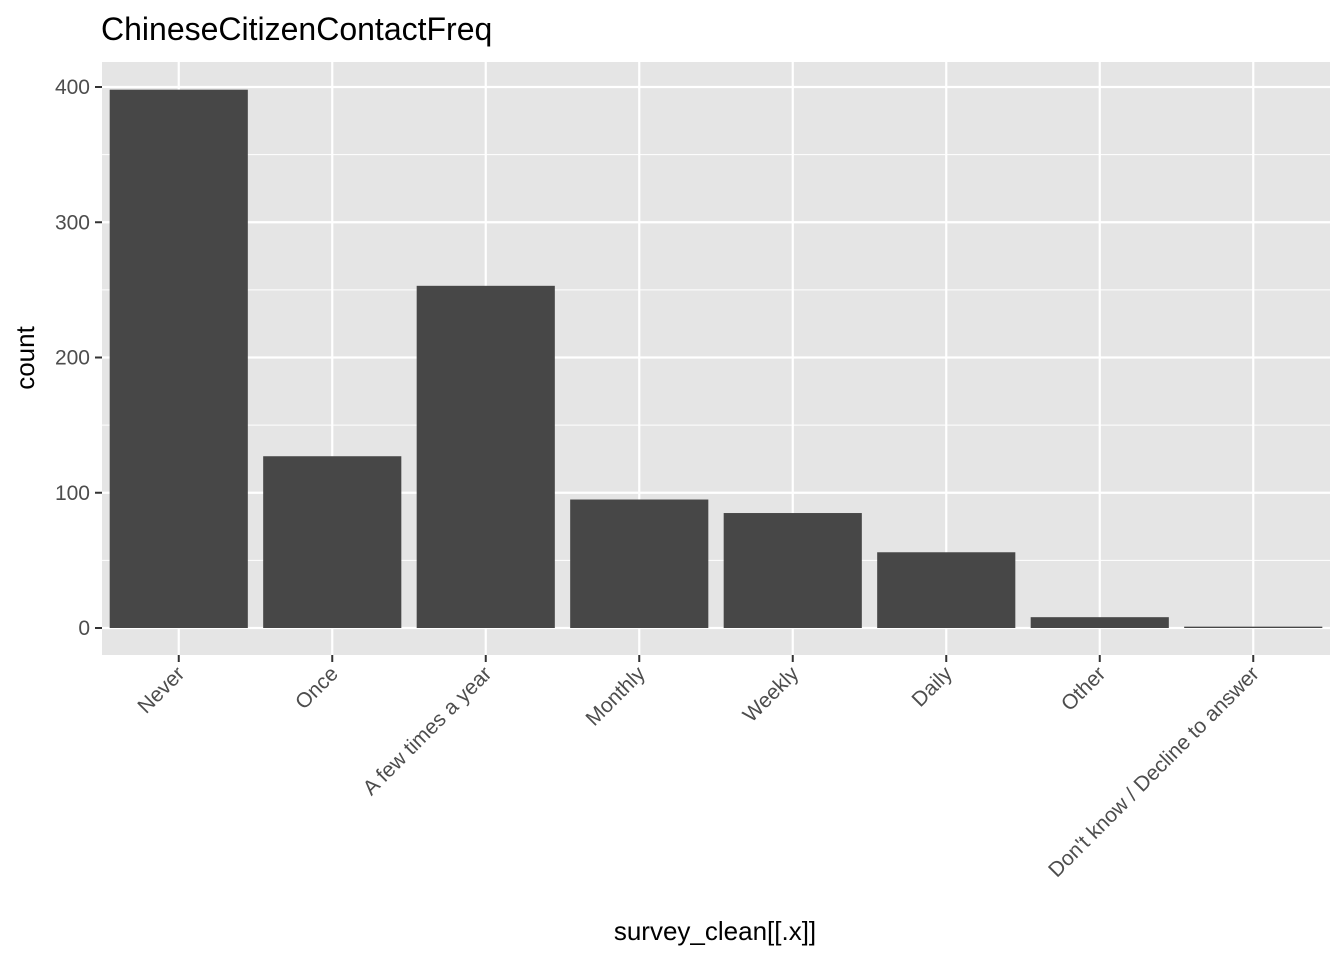 This screenshot has height=960, width=1344. What do you see at coordinates (25, 357) in the screenshot?
I see `y-axis-title: count` at bounding box center [25, 357].